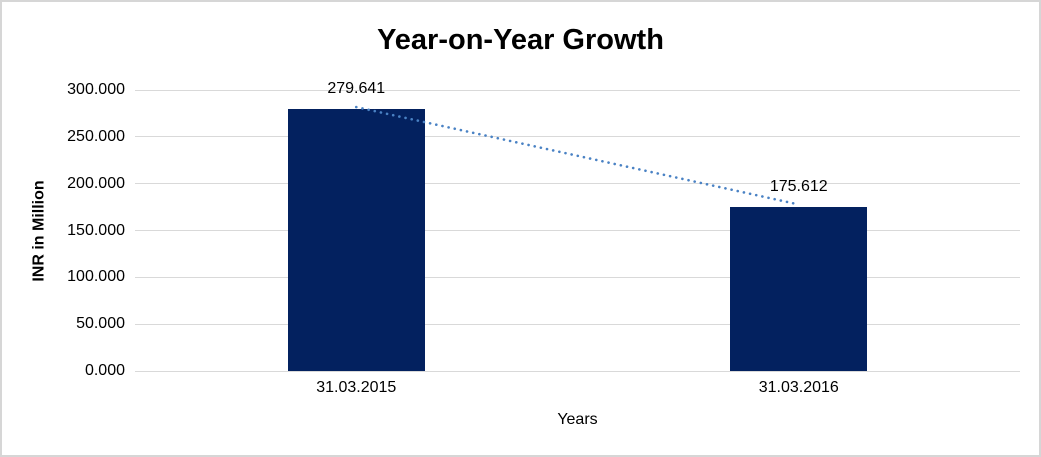 The height and width of the screenshot is (457, 1041). What do you see at coordinates (798, 186) in the screenshot?
I see `data-label: 175.612` at bounding box center [798, 186].